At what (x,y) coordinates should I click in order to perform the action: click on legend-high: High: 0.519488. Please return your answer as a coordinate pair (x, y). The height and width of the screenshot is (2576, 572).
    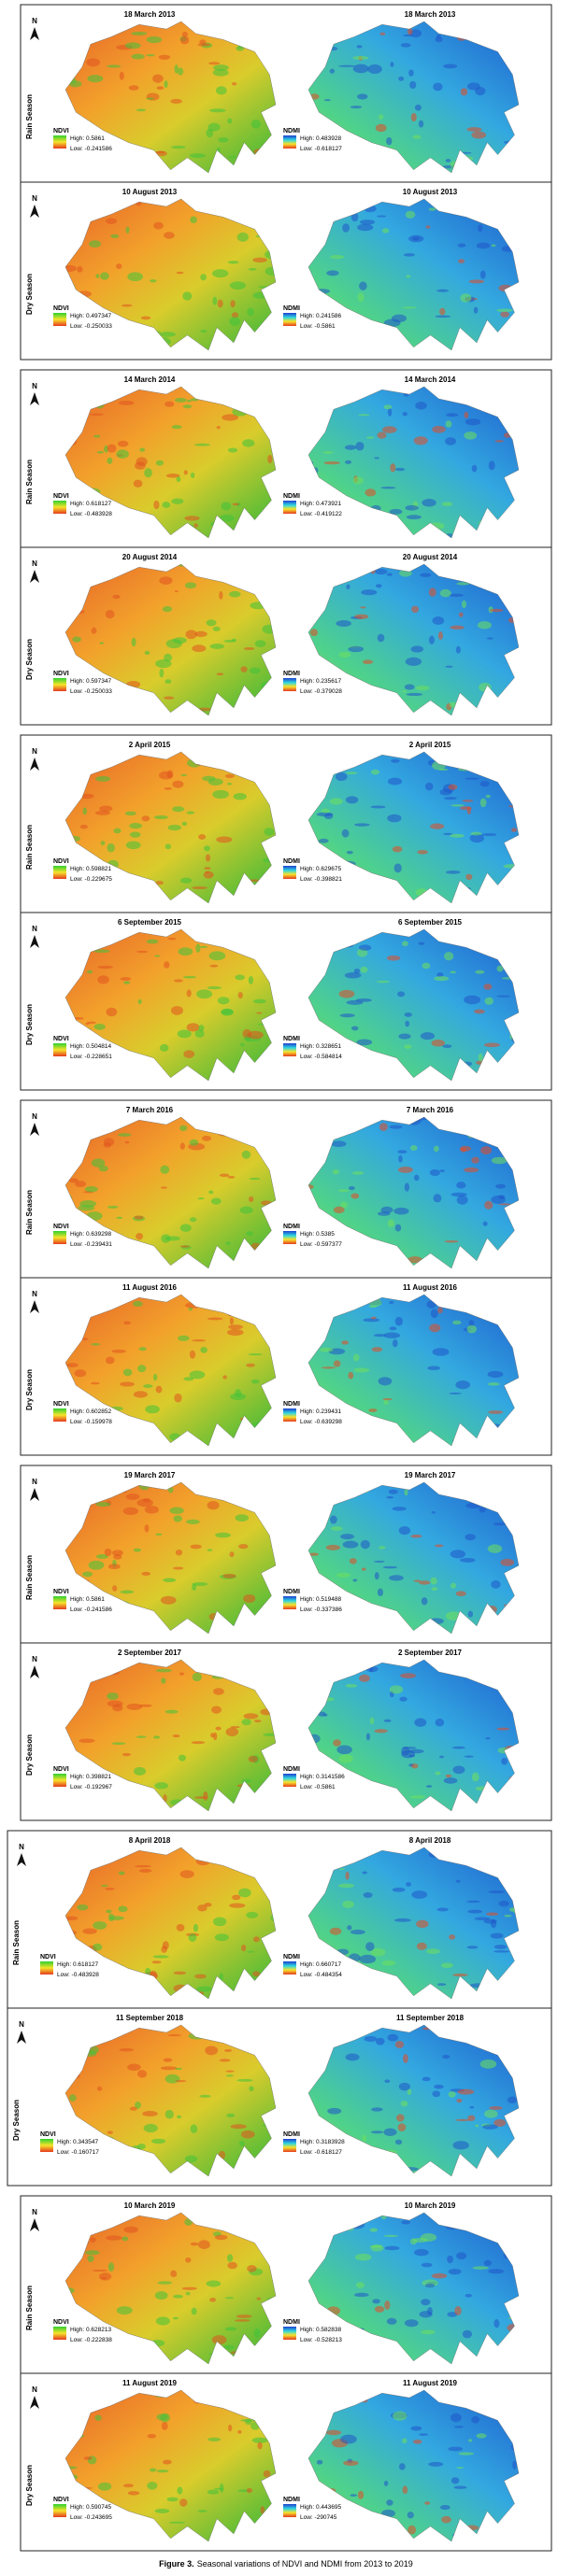
    Looking at the image, I should click on (320, 1599).